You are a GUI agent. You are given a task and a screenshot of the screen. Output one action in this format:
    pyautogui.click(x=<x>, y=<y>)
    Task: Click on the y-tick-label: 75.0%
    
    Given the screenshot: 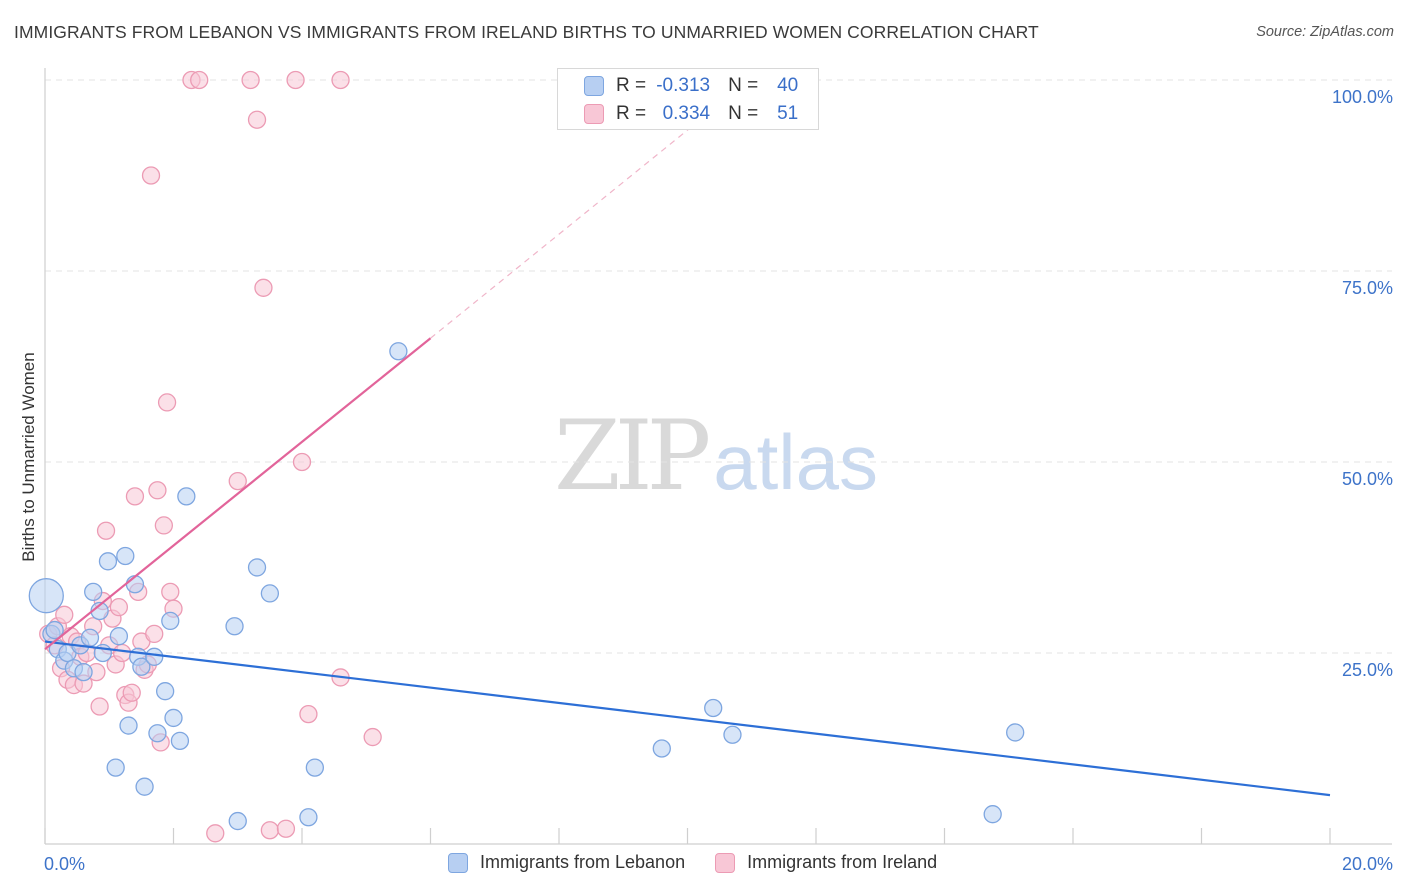 What is the action you would take?
    pyautogui.click(x=1367, y=288)
    